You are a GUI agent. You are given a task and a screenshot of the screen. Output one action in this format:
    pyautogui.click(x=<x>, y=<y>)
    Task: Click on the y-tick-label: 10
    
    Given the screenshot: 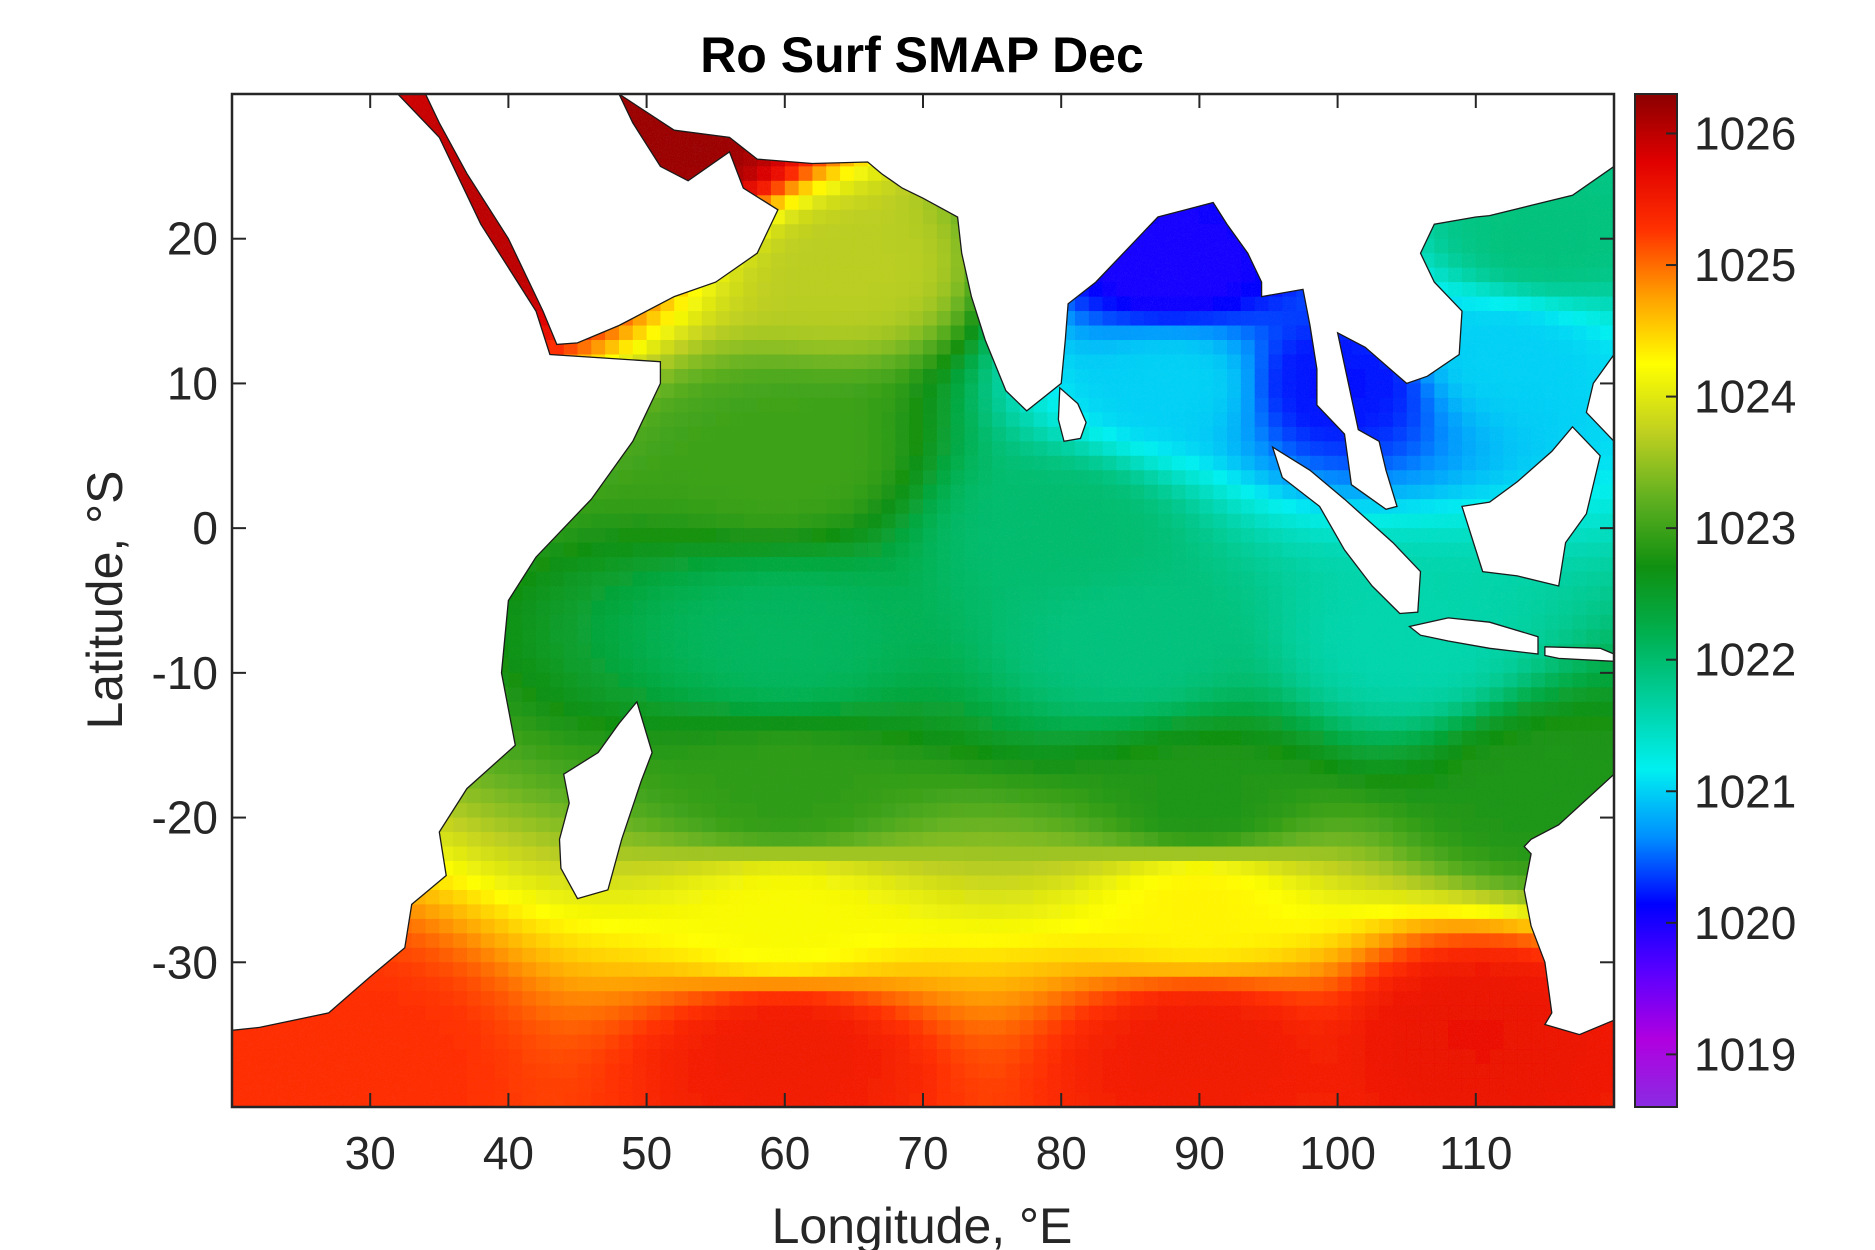 What is the action you would take?
    pyautogui.click(x=192, y=383)
    